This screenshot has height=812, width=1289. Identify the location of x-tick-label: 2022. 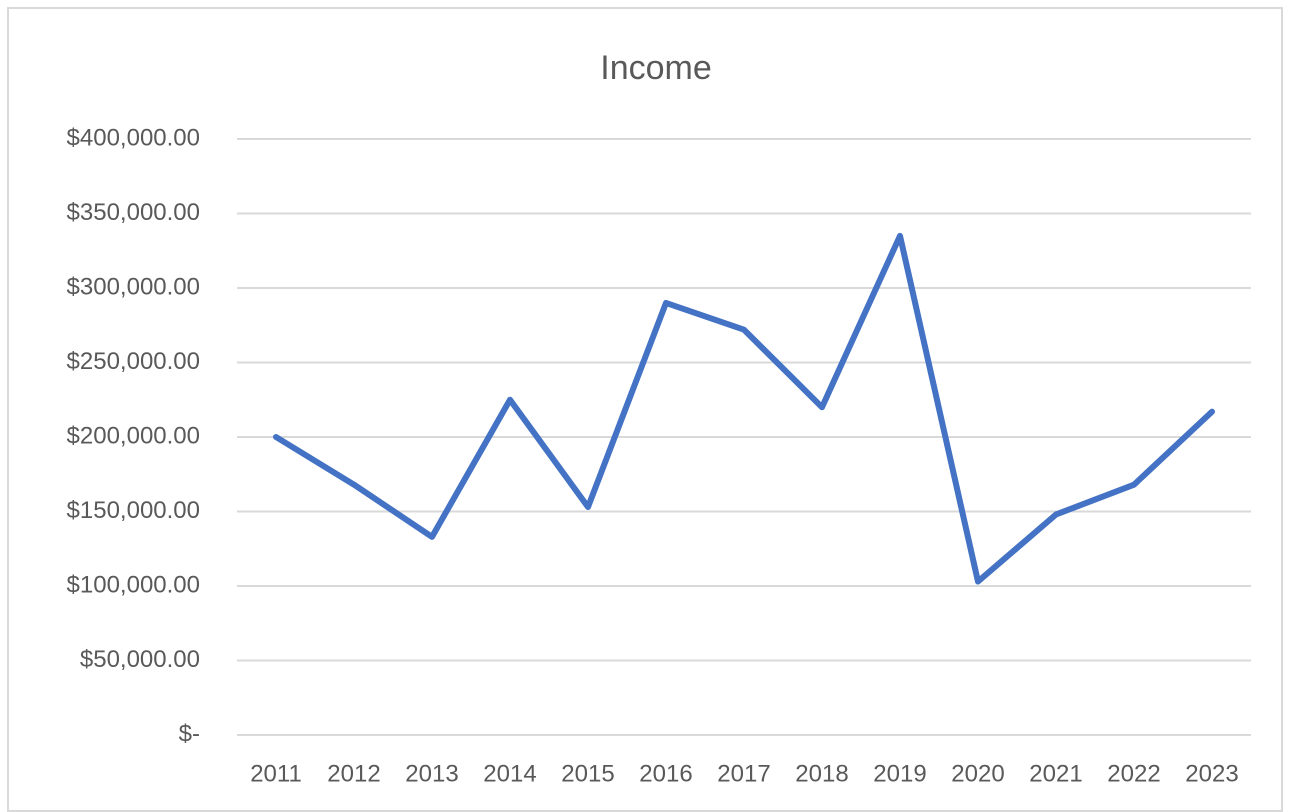
(1133, 773).